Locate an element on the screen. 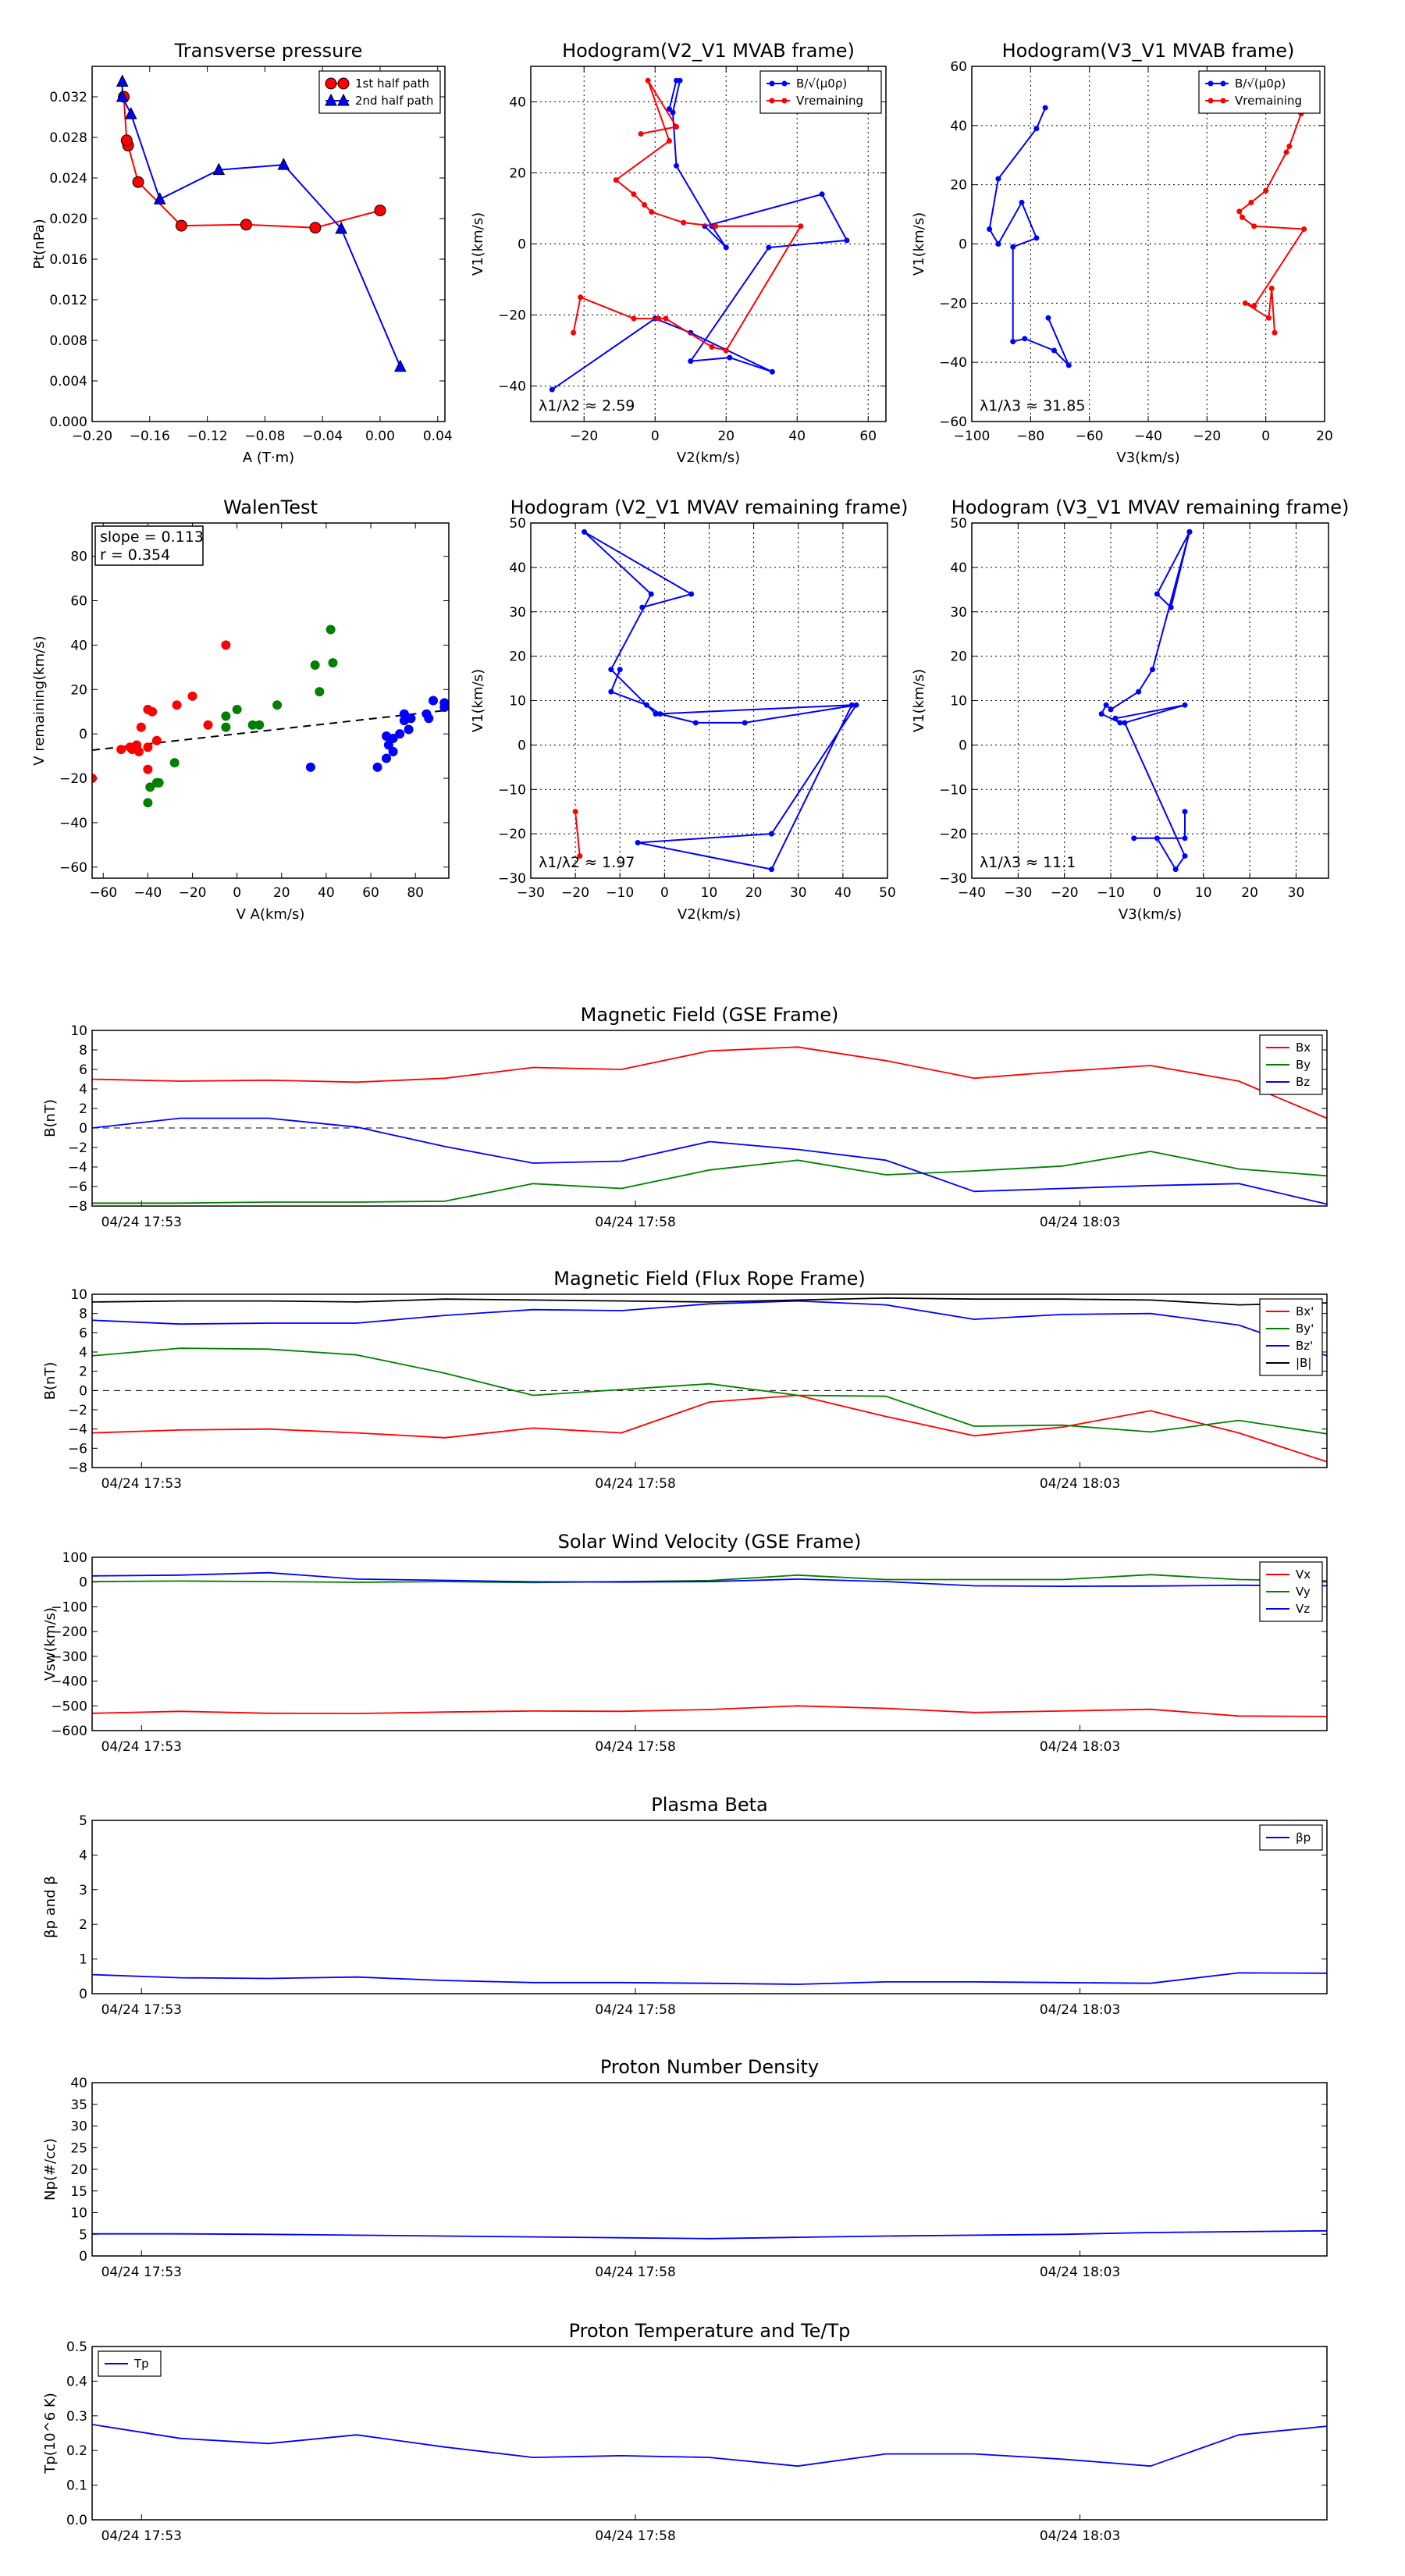  y-tick-label: 15 is located at coordinates (78, 2192).